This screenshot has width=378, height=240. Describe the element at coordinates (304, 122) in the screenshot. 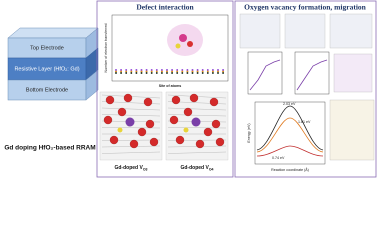

I see `energy-label: 1.81 eV` at that location.